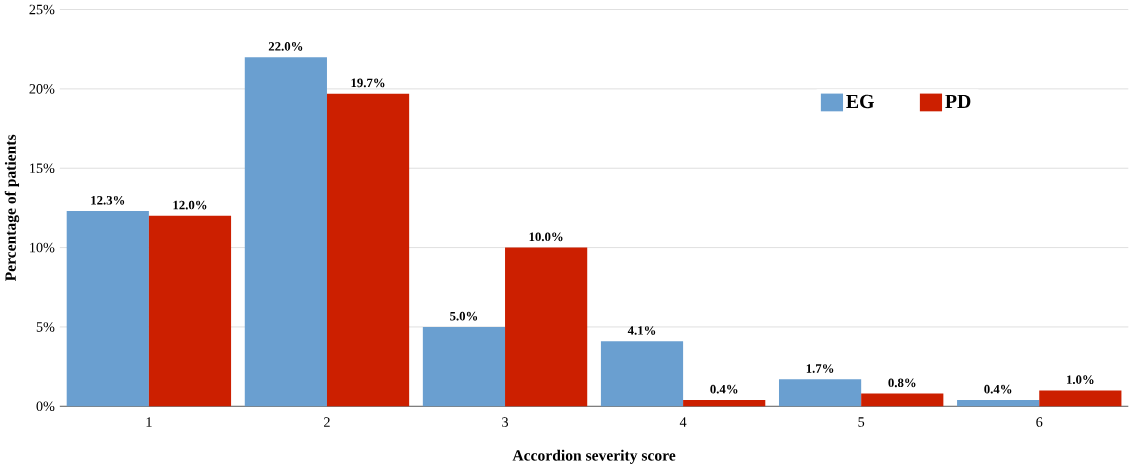 The height and width of the screenshot is (469, 1133). What do you see at coordinates (683, 422) in the screenshot?
I see `x-tick-label: 4` at bounding box center [683, 422].